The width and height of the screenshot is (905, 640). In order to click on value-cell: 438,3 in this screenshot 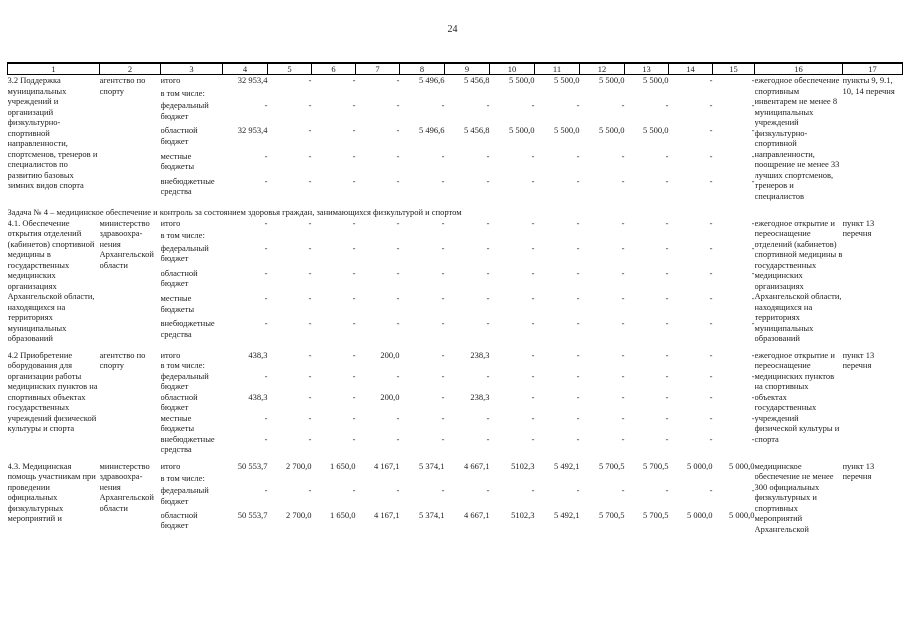, I will do `click(258, 396)`.